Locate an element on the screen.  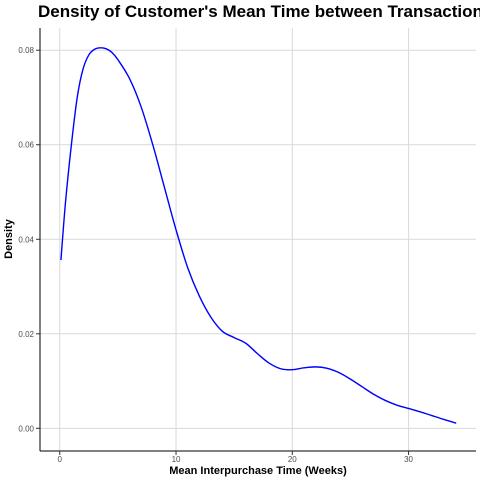
x-tick-label: 20 is located at coordinates (292, 459).